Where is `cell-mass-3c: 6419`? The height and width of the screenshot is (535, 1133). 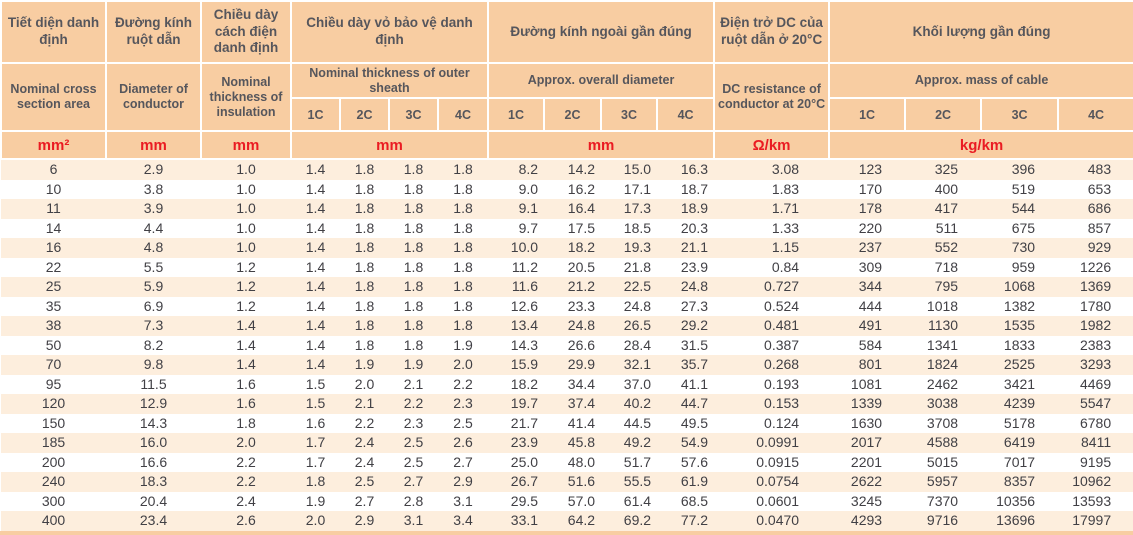 cell-mass-3c: 6419 is located at coordinates (1019, 442).